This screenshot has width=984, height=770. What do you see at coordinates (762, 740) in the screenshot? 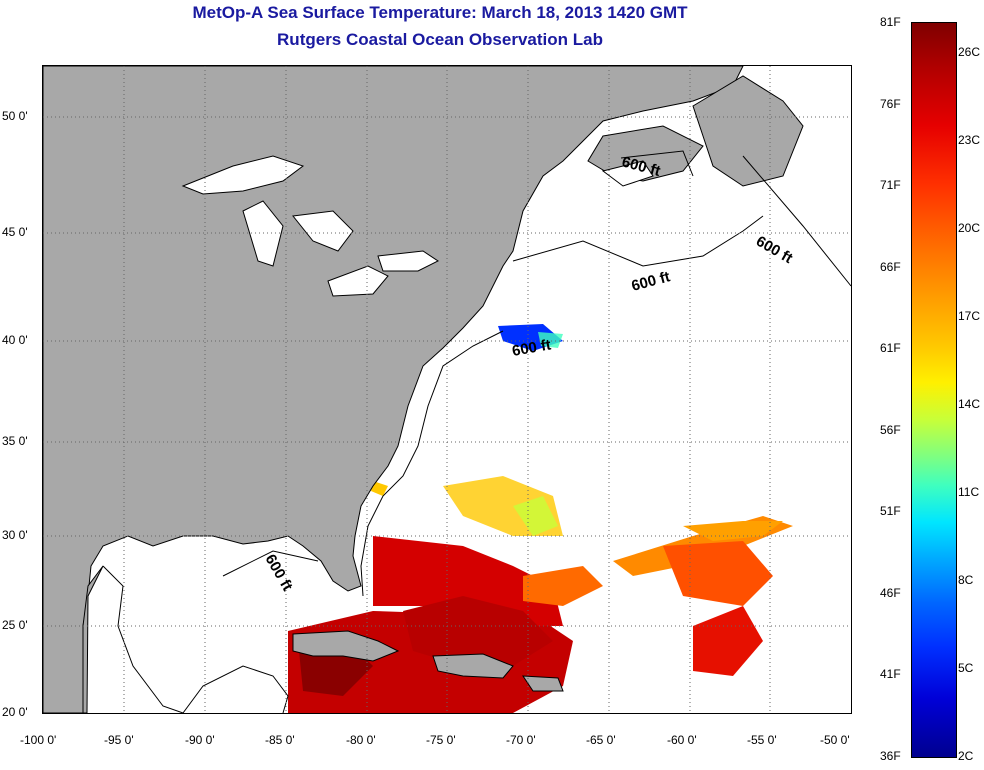
I see `lon-tick-label: -55 0'` at bounding box center [762, 740].